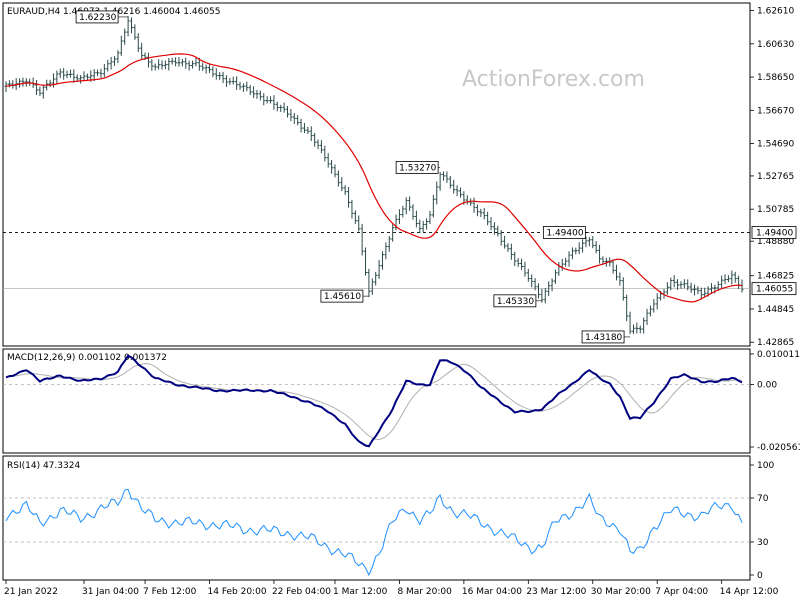  I want to click on xtick-label-2: 7 Feb 12:00, so click(170, 592).